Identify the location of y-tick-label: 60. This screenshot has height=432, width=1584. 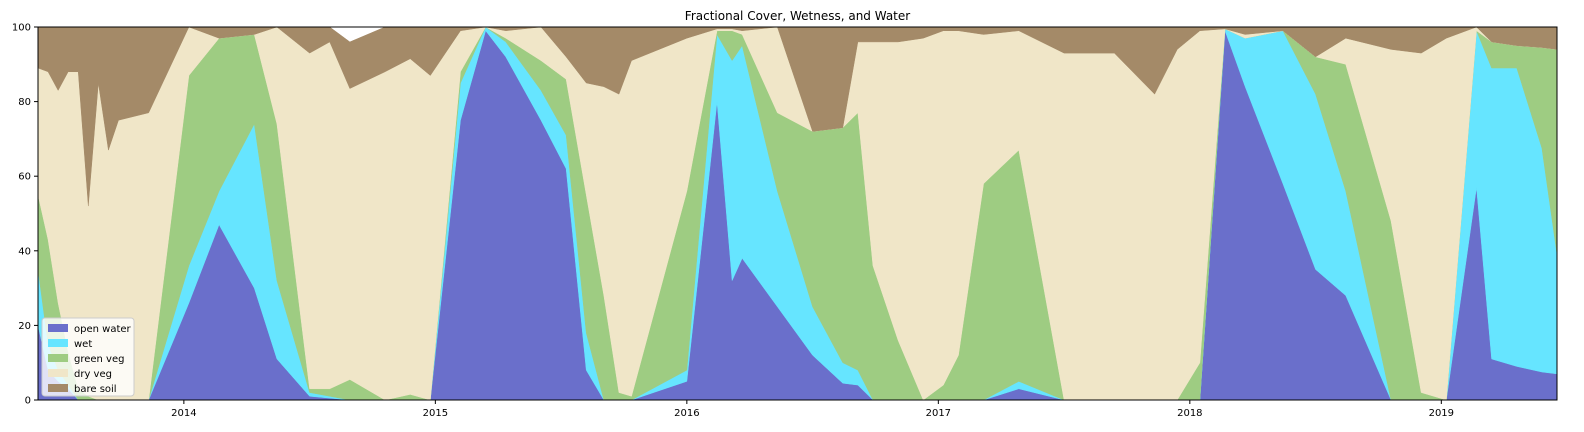
(24, 177).